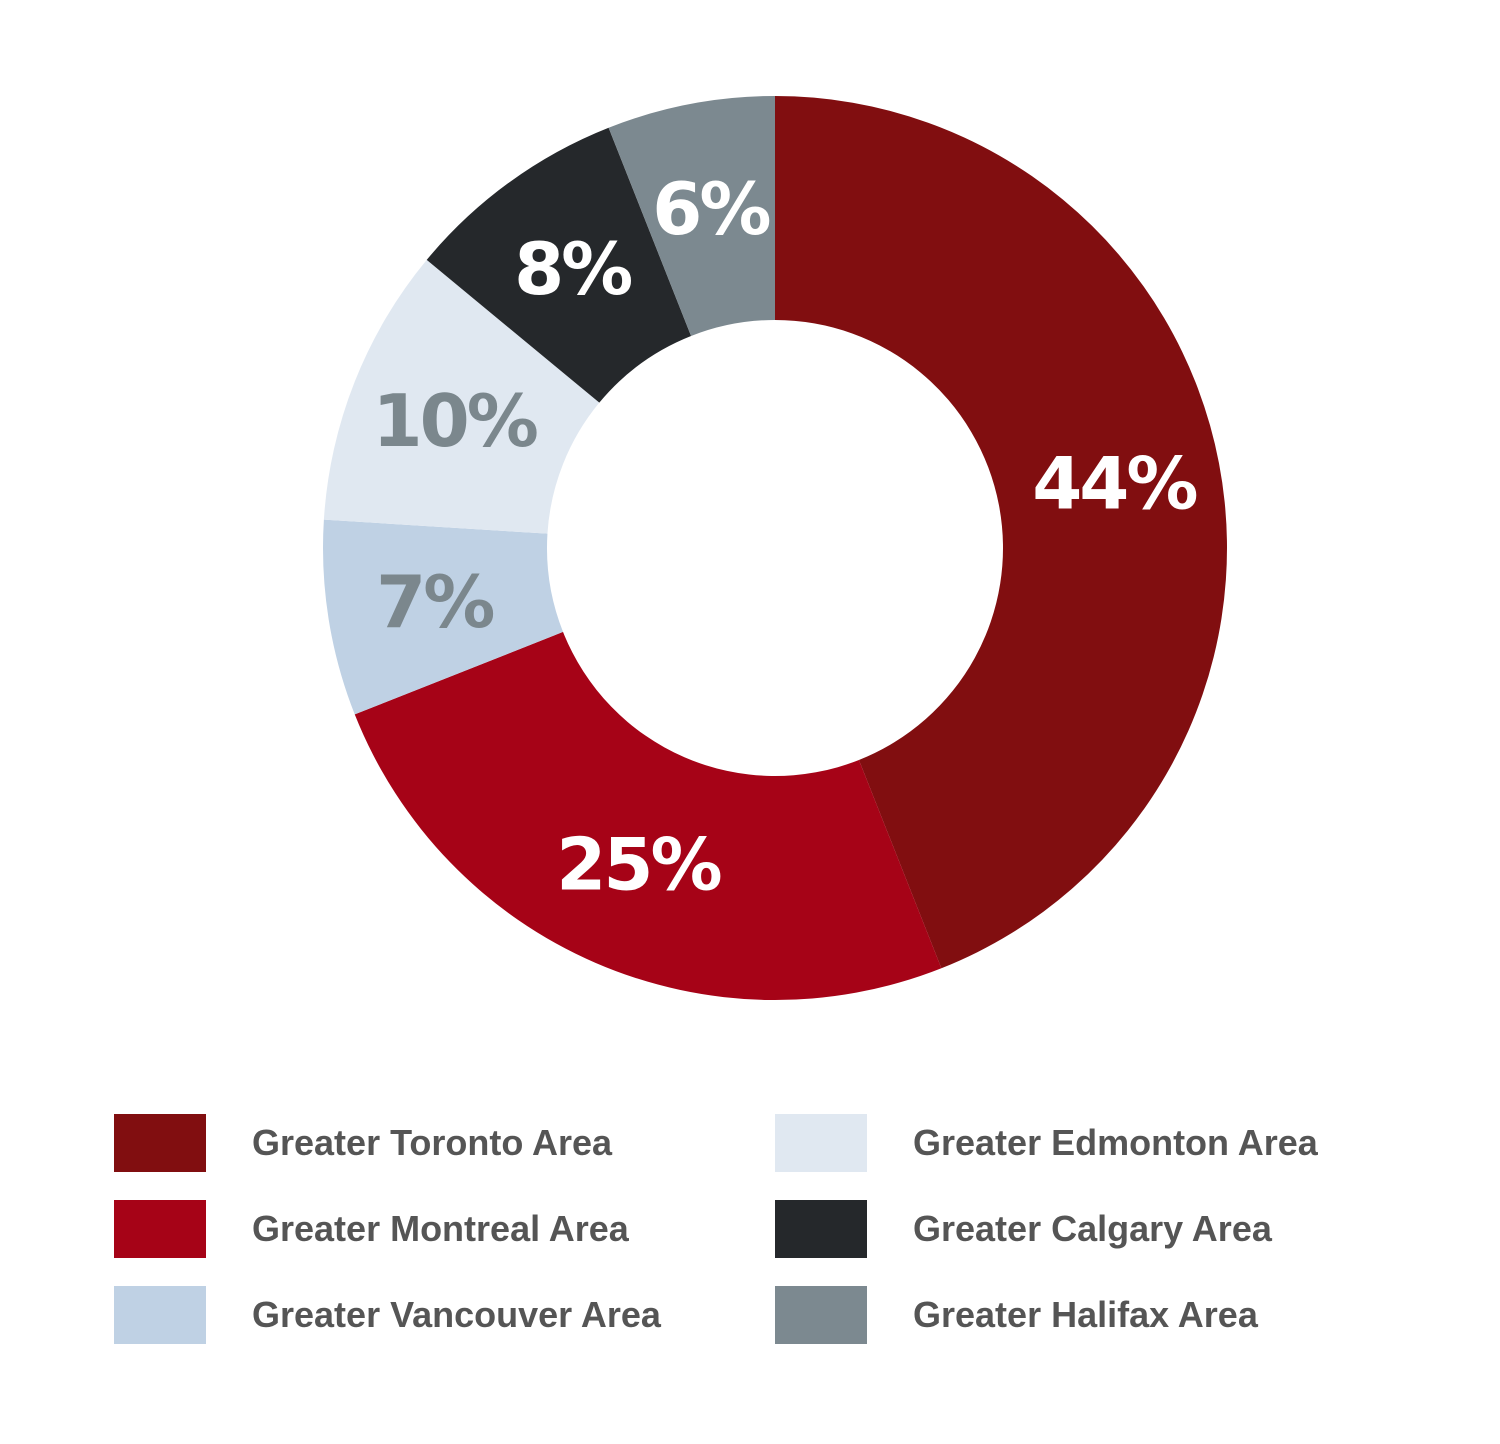 The width and height of the screenshot is (1500, 1444). I want to click on slice-greater-montreal-area, so click(648, 815).